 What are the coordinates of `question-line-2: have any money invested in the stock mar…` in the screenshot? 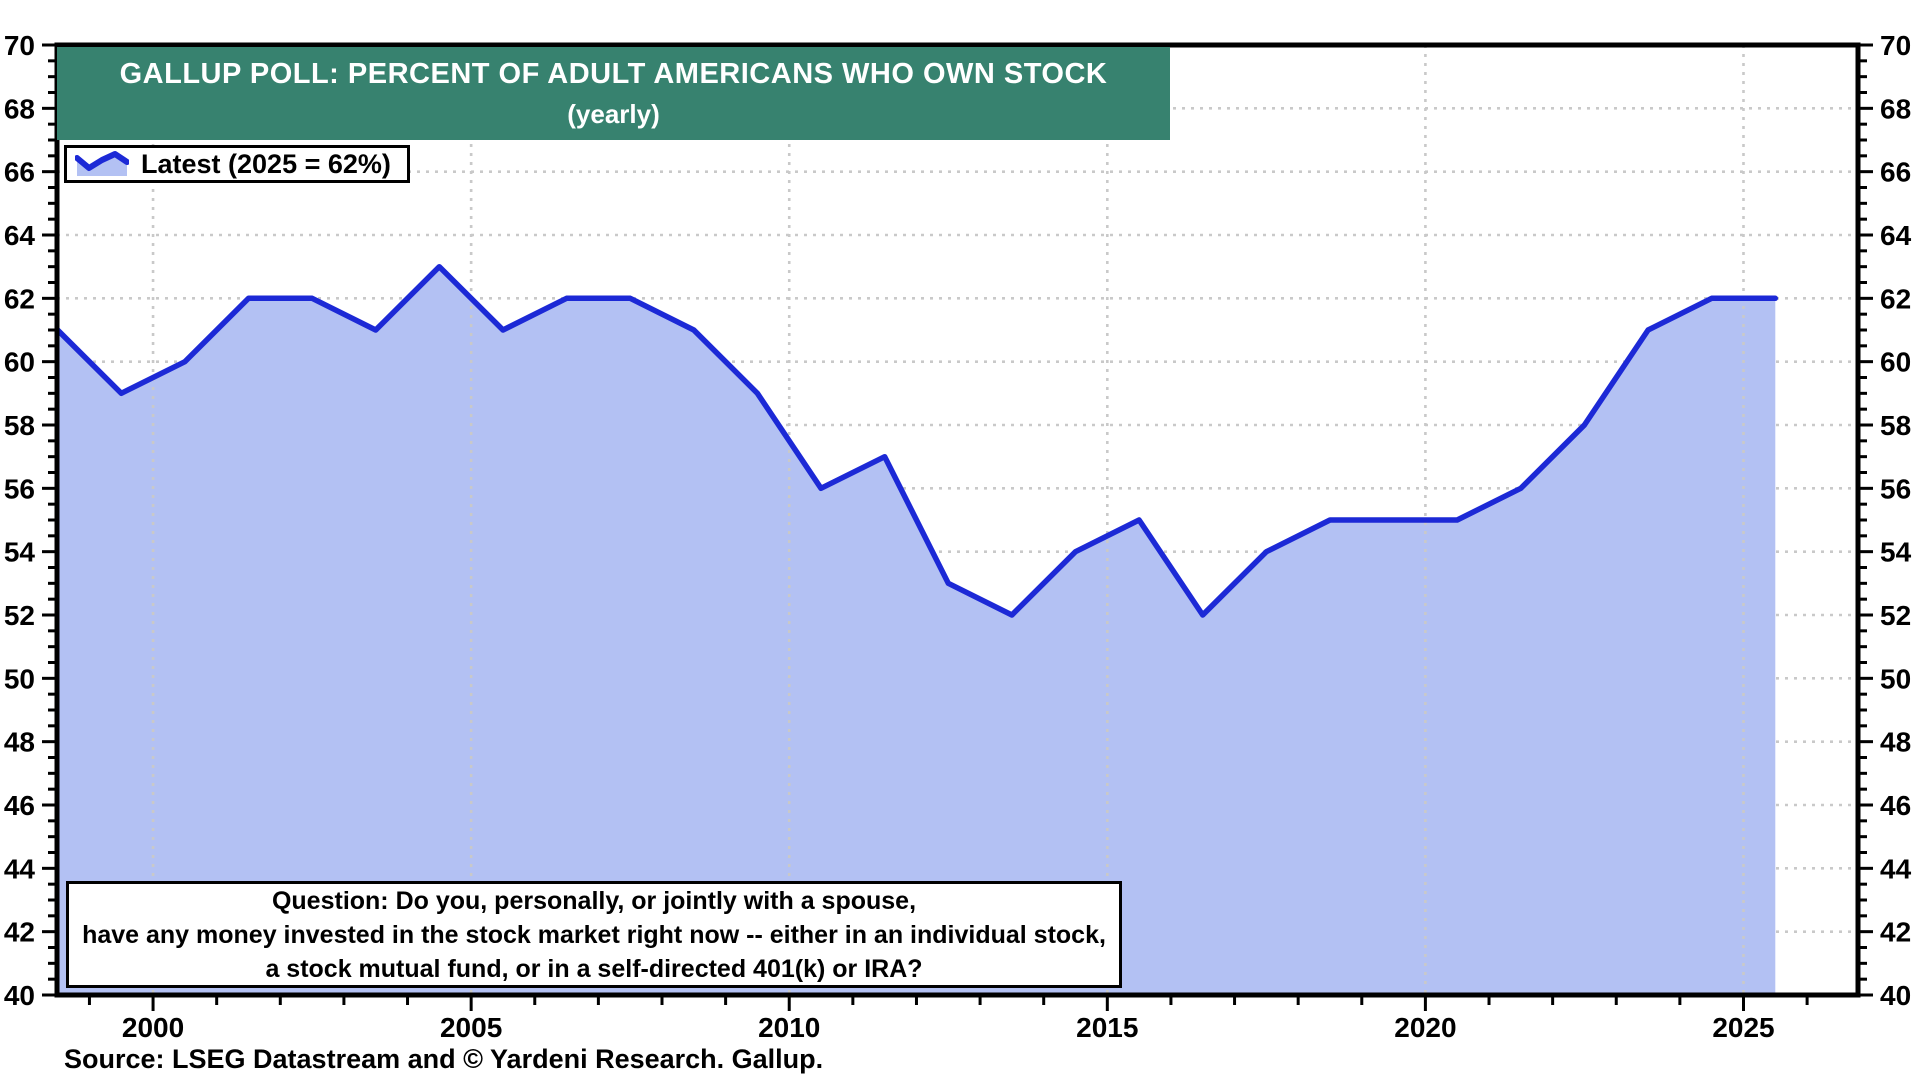 It's located at (594, 934).